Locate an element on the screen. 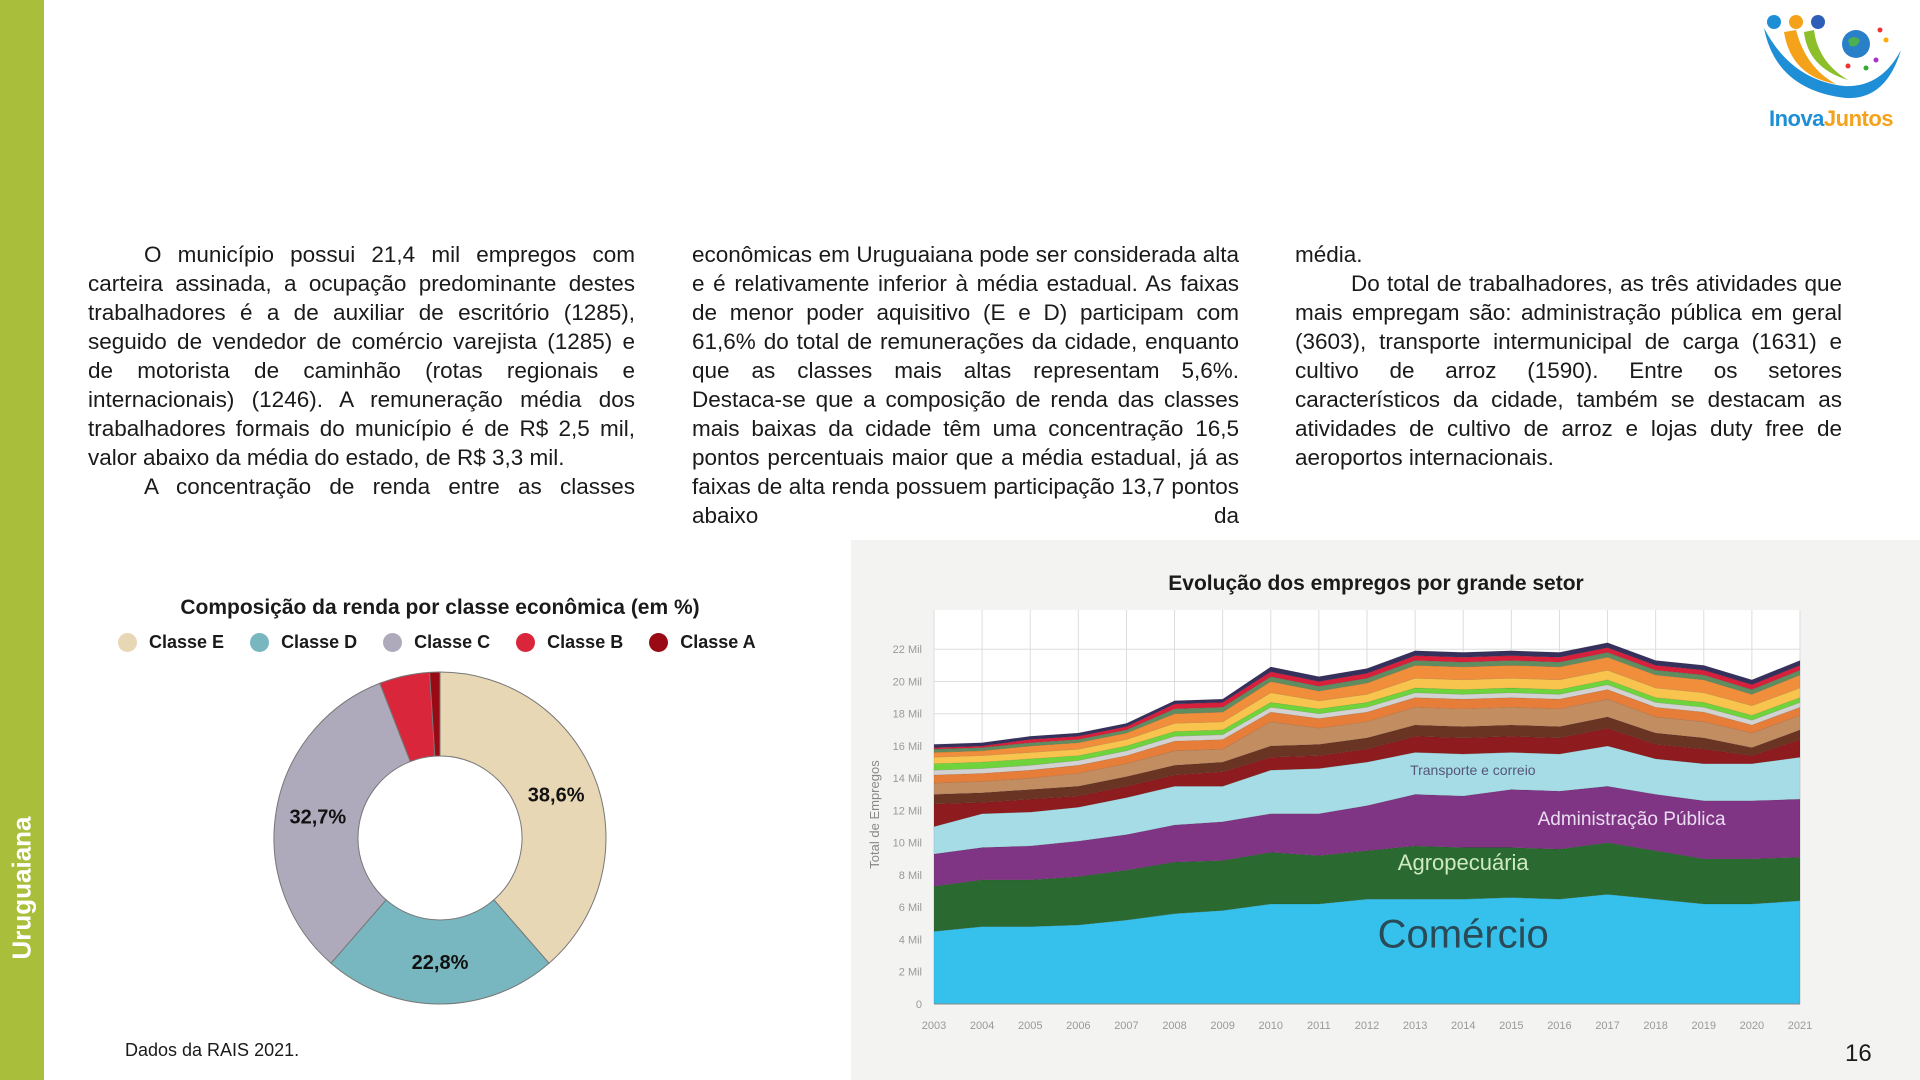  legend-item: Classe D is located at coordinates (303, 642).